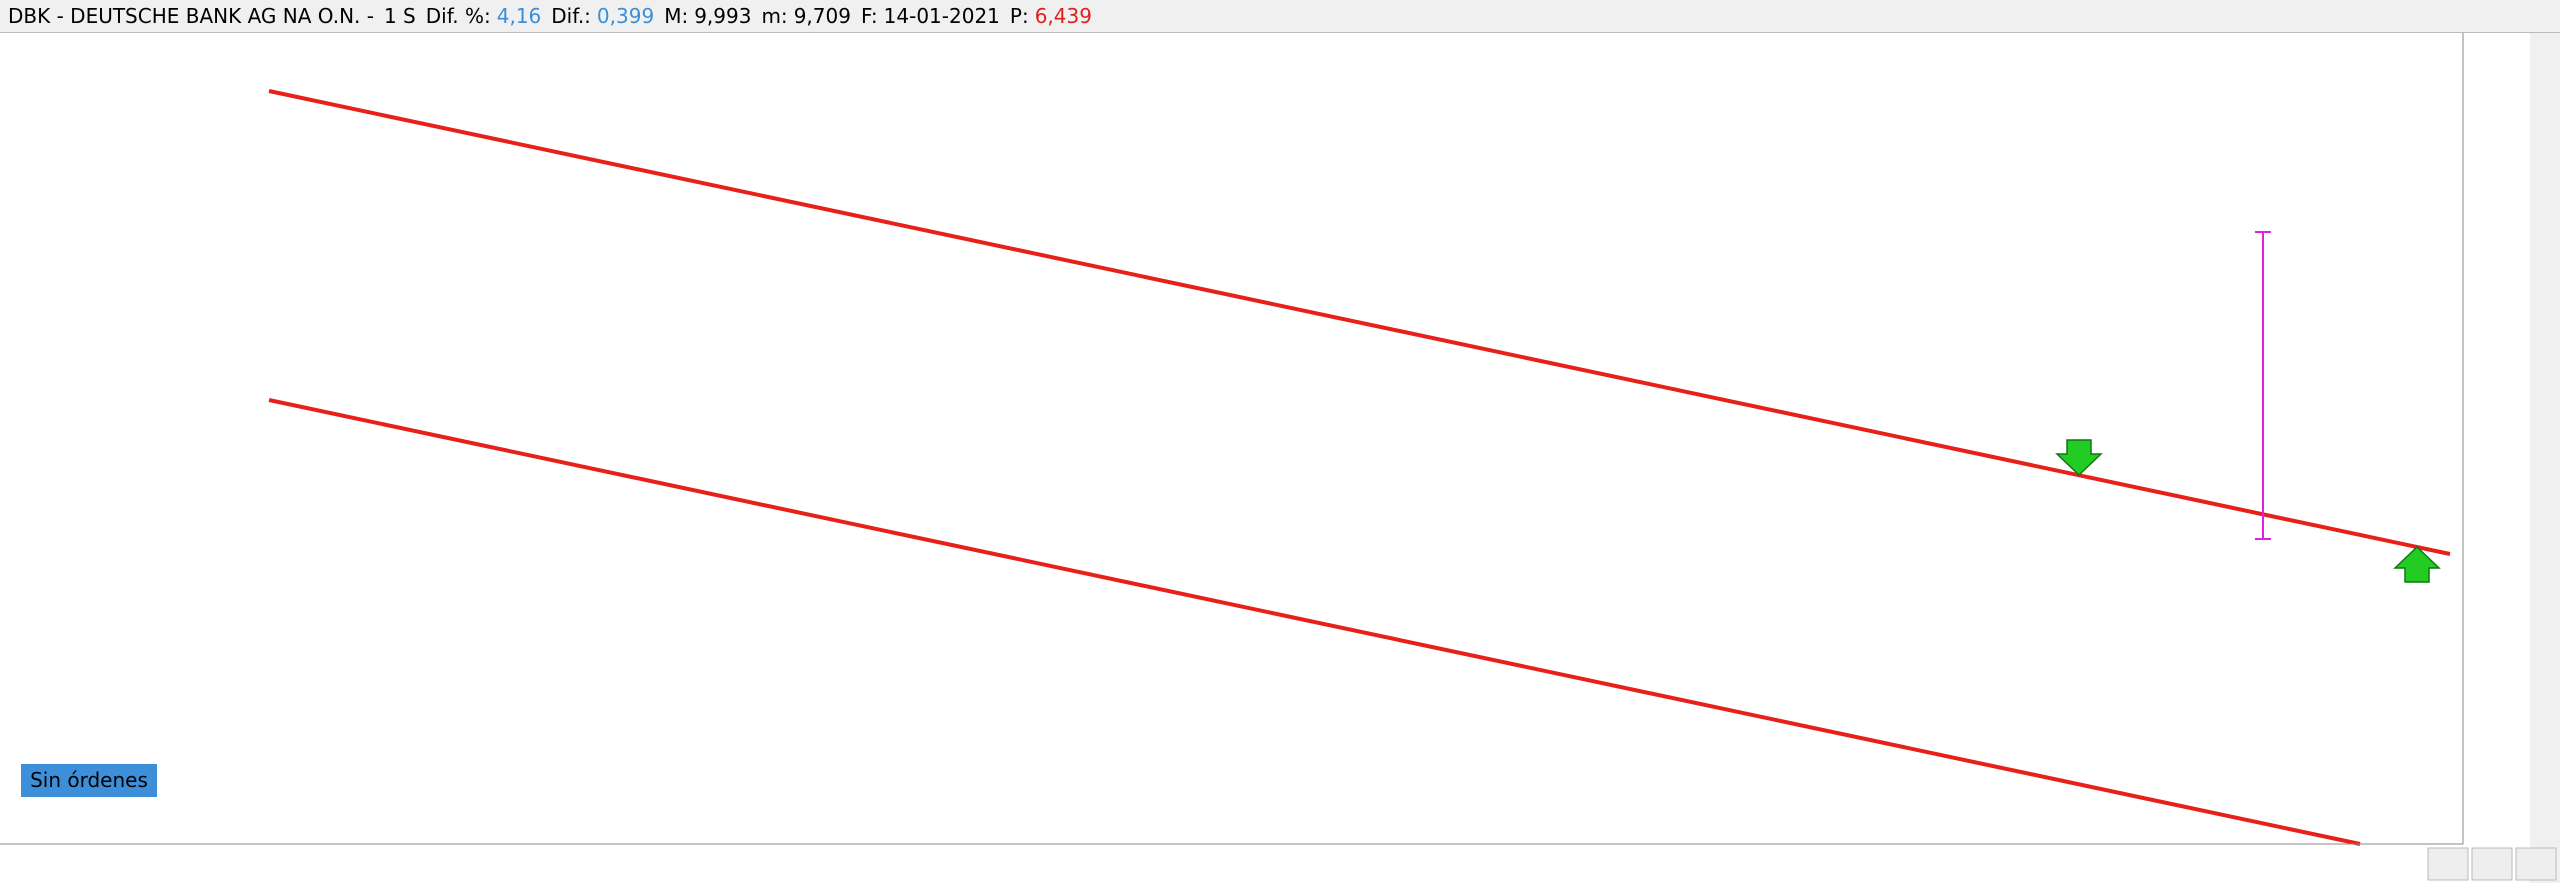 The height and width of the screenshot is (883, 2560). Describe the element at coordinates (723, 16) in the screenshot. I see `stat-value: 9,993` at that location.